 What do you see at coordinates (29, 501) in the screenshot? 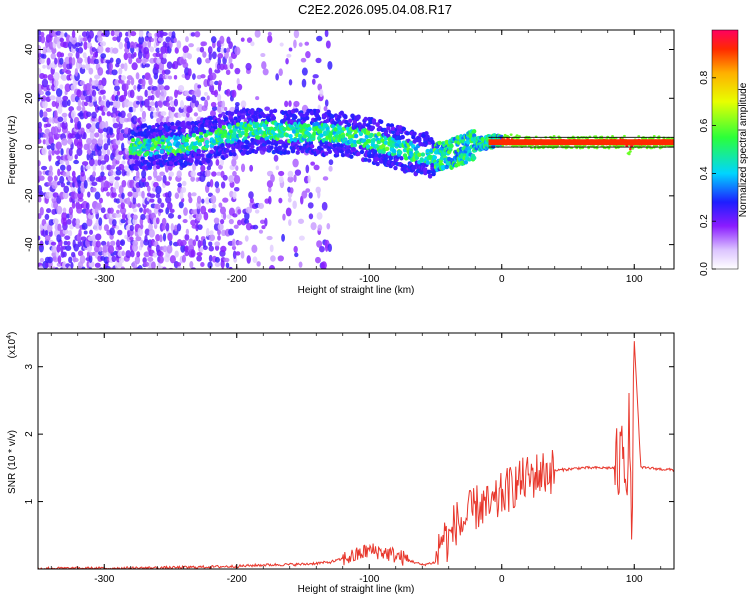
I see `snr-y-tick-label: 1` at bounding box center [29, 501].